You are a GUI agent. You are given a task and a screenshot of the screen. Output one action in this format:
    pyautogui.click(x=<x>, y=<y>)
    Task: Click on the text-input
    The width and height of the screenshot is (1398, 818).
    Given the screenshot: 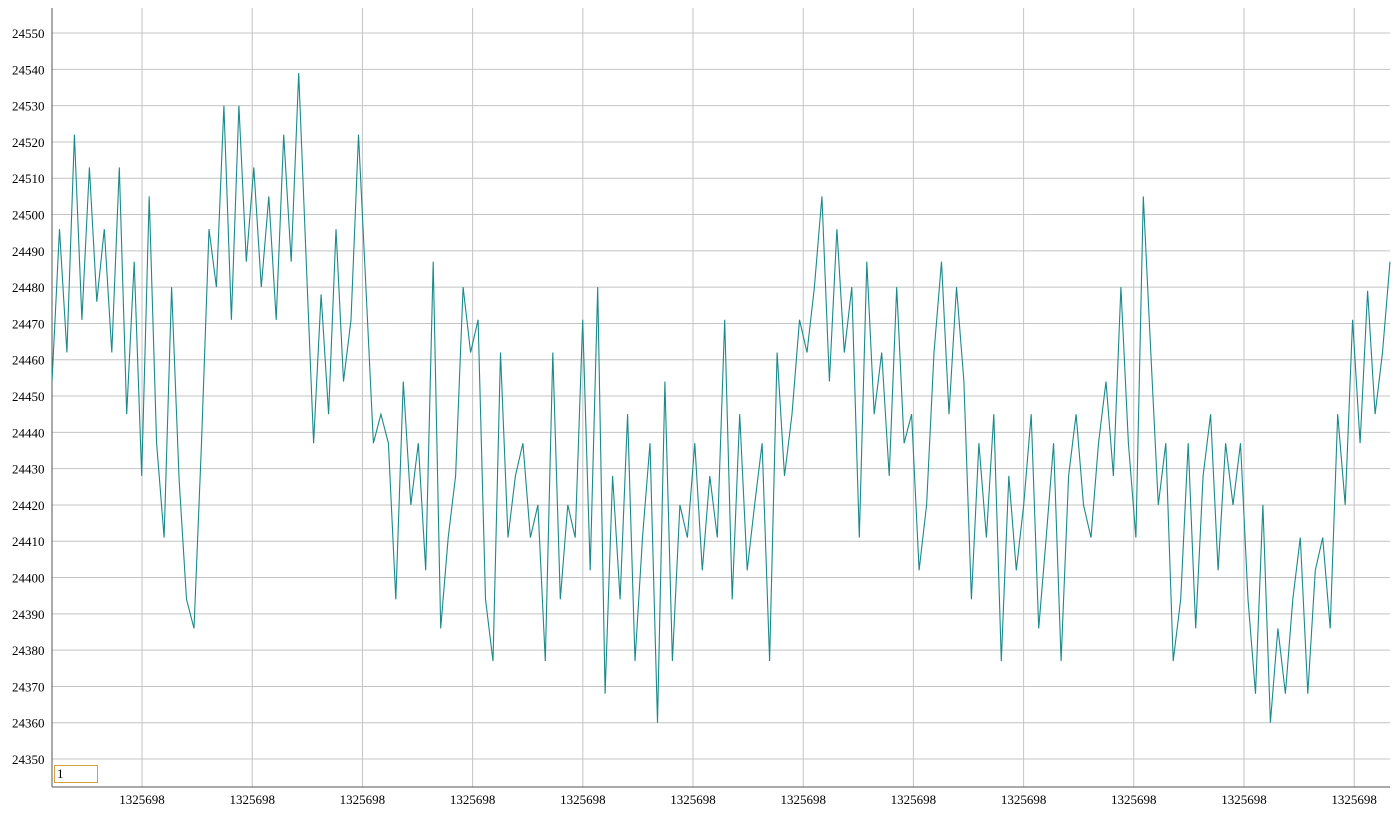 What is the action you would take?
    pyautogui.click(x=76, y=774)
    